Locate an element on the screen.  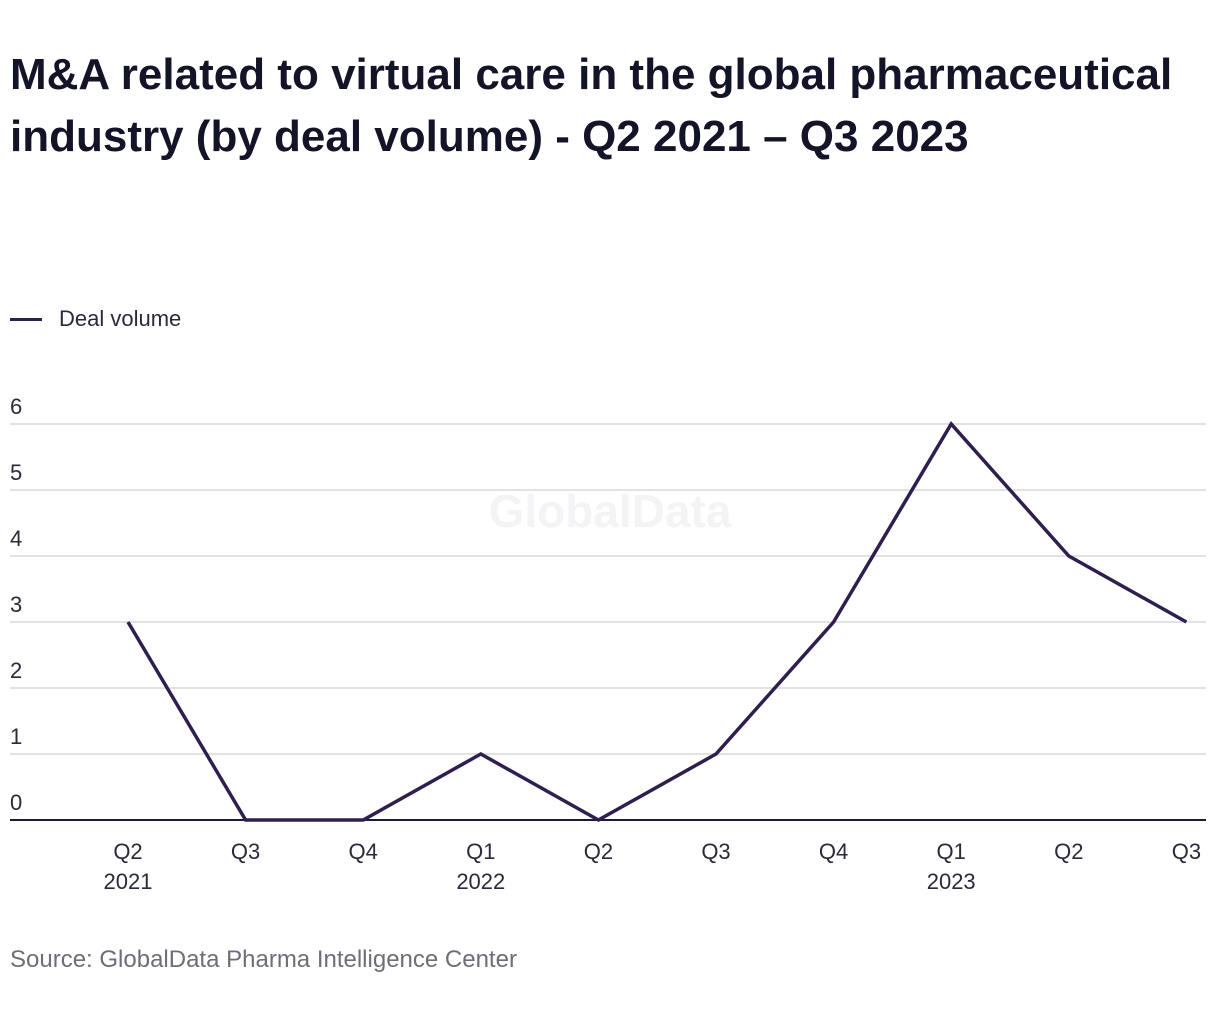
x-tick-label-10: Q3 is located at coordinates (1186, 851).